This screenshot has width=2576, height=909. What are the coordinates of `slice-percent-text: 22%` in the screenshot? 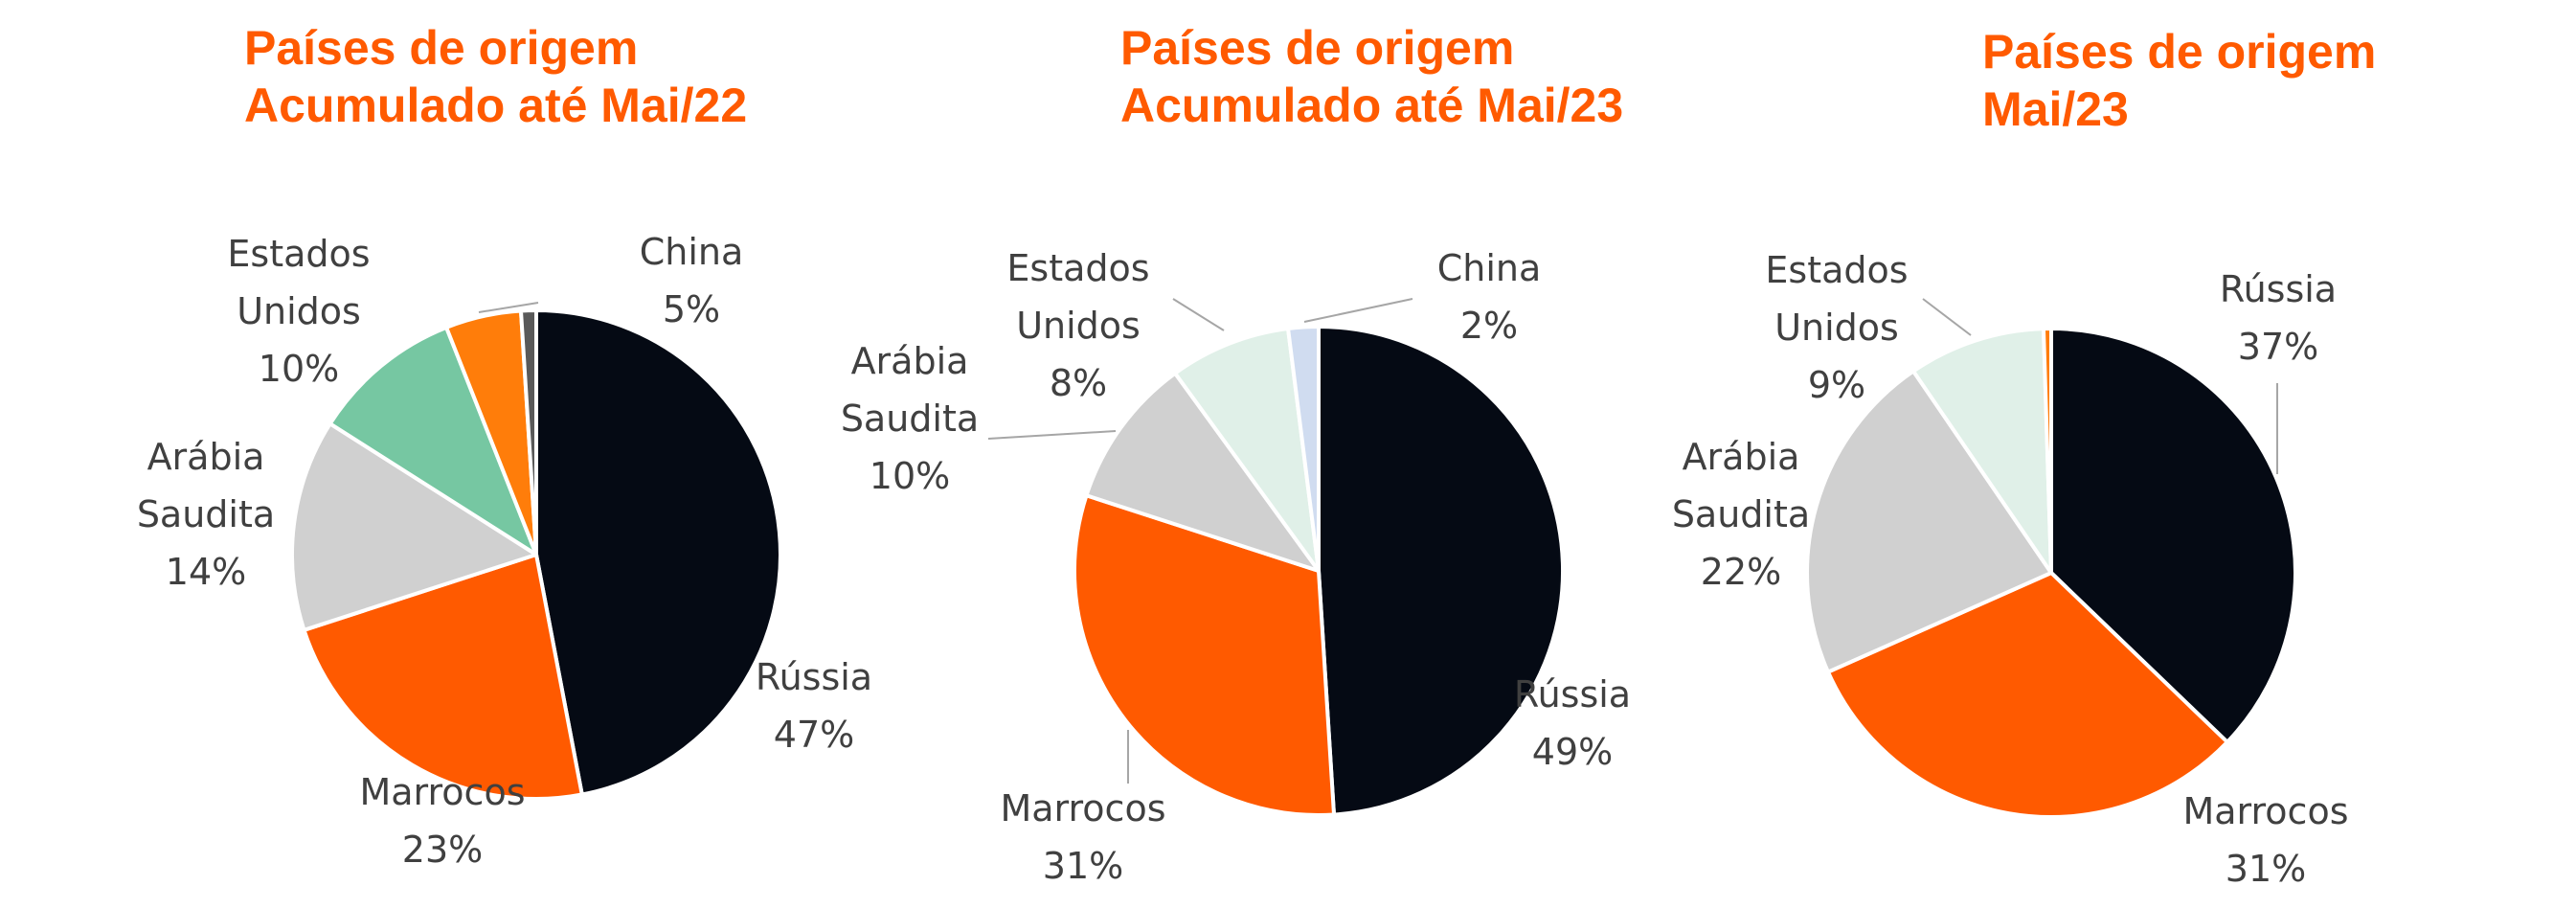 It's located at (1741, 572).